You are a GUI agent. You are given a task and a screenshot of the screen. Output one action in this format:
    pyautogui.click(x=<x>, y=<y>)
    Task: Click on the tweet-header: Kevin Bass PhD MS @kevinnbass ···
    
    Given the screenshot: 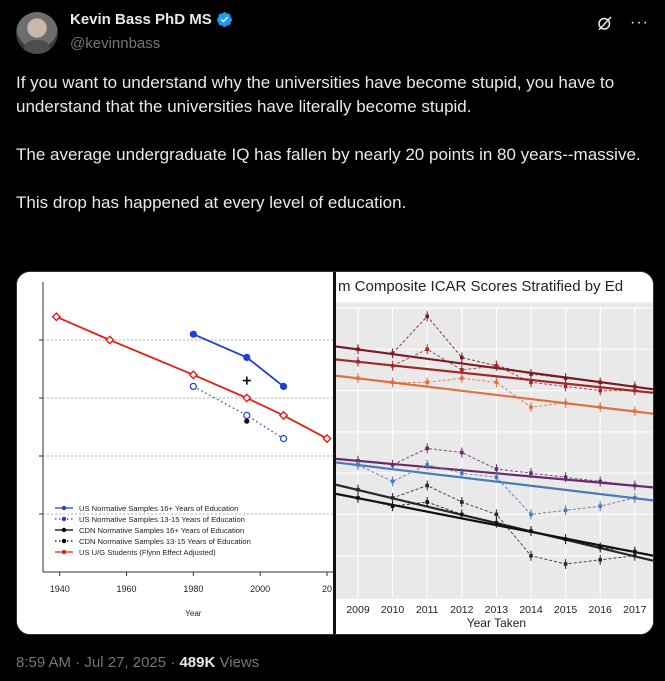 What is the action you would take?
    pyautogui.click(x=332, y=35)
    